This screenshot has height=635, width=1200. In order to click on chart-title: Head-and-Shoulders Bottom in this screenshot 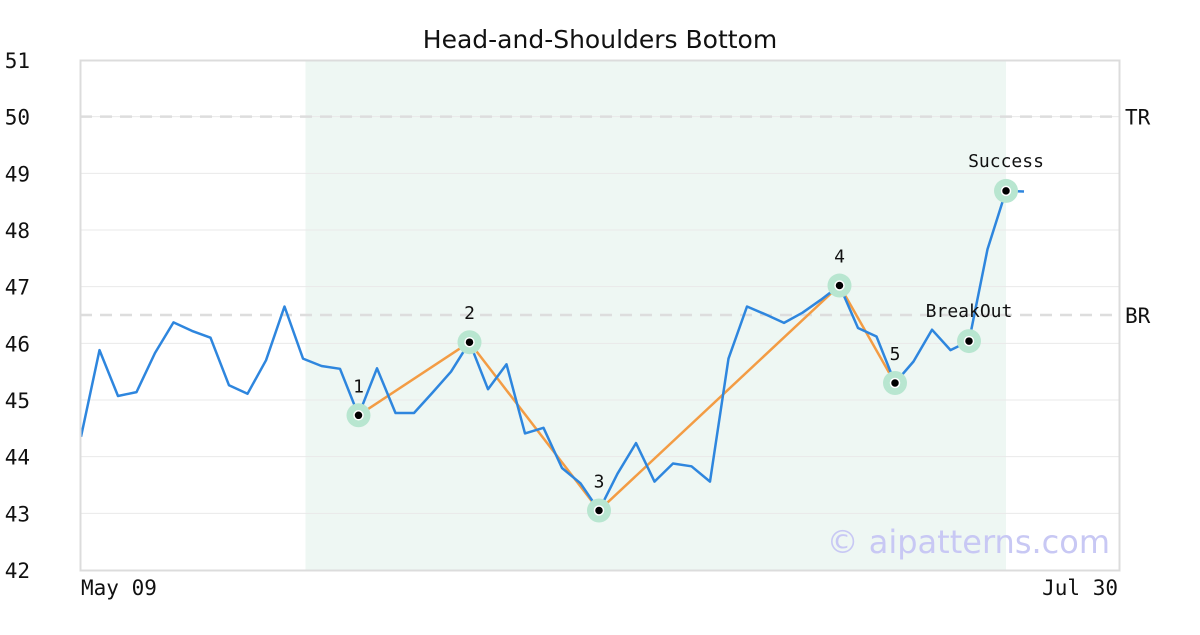, I will do `click(600, 39)`.